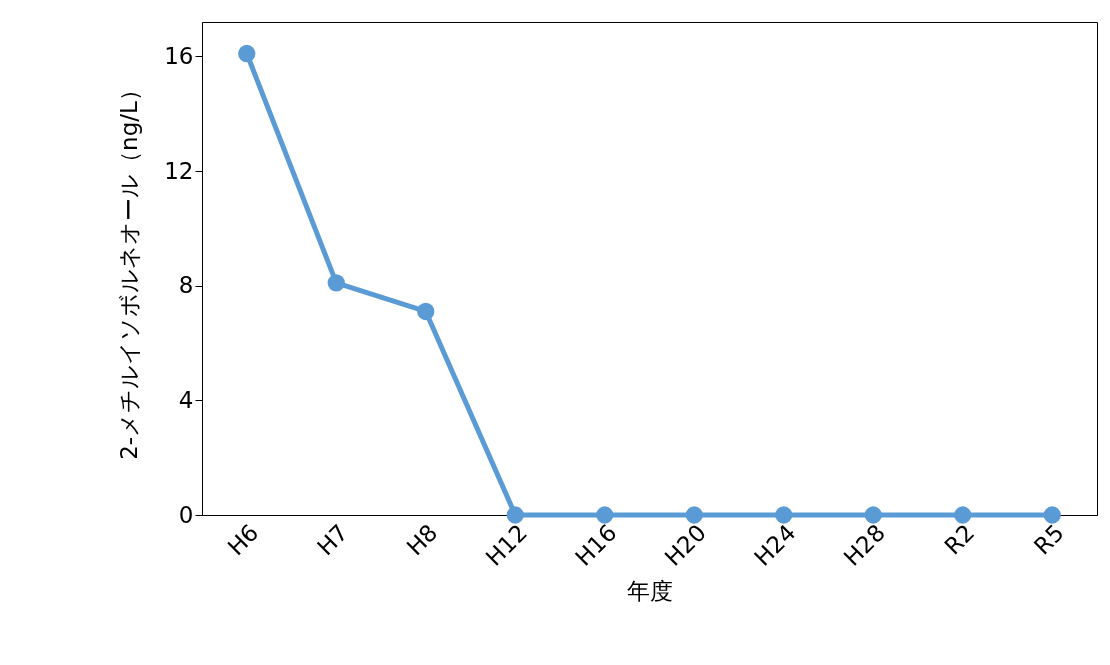 This screenshot has height=665, width=1110. What do you see at coordinates (422, 540) in the screenshot?
I see `x-tick-label: H8` at bounding box center [422, 540].